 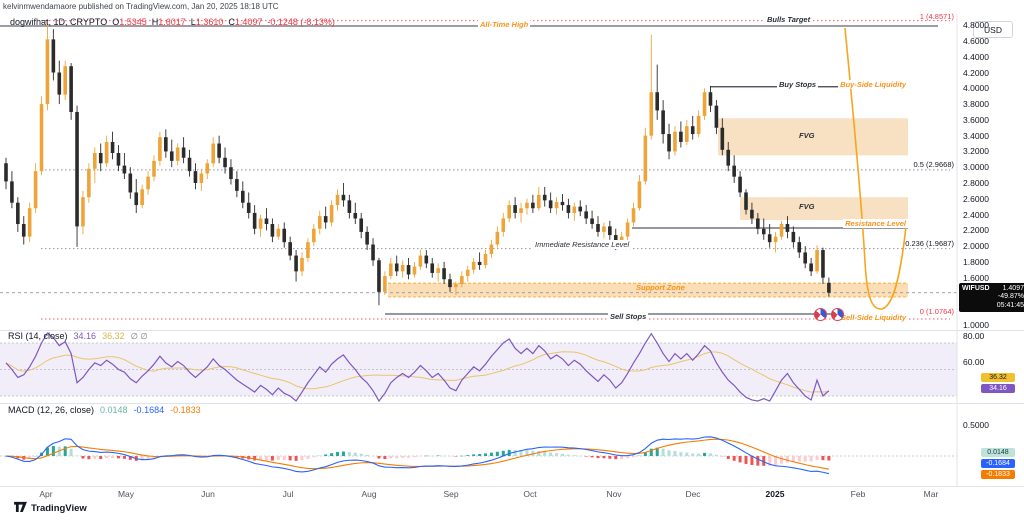 I want to click on macd-title: MACD (12, 26, close), so click(x=51, y=410).